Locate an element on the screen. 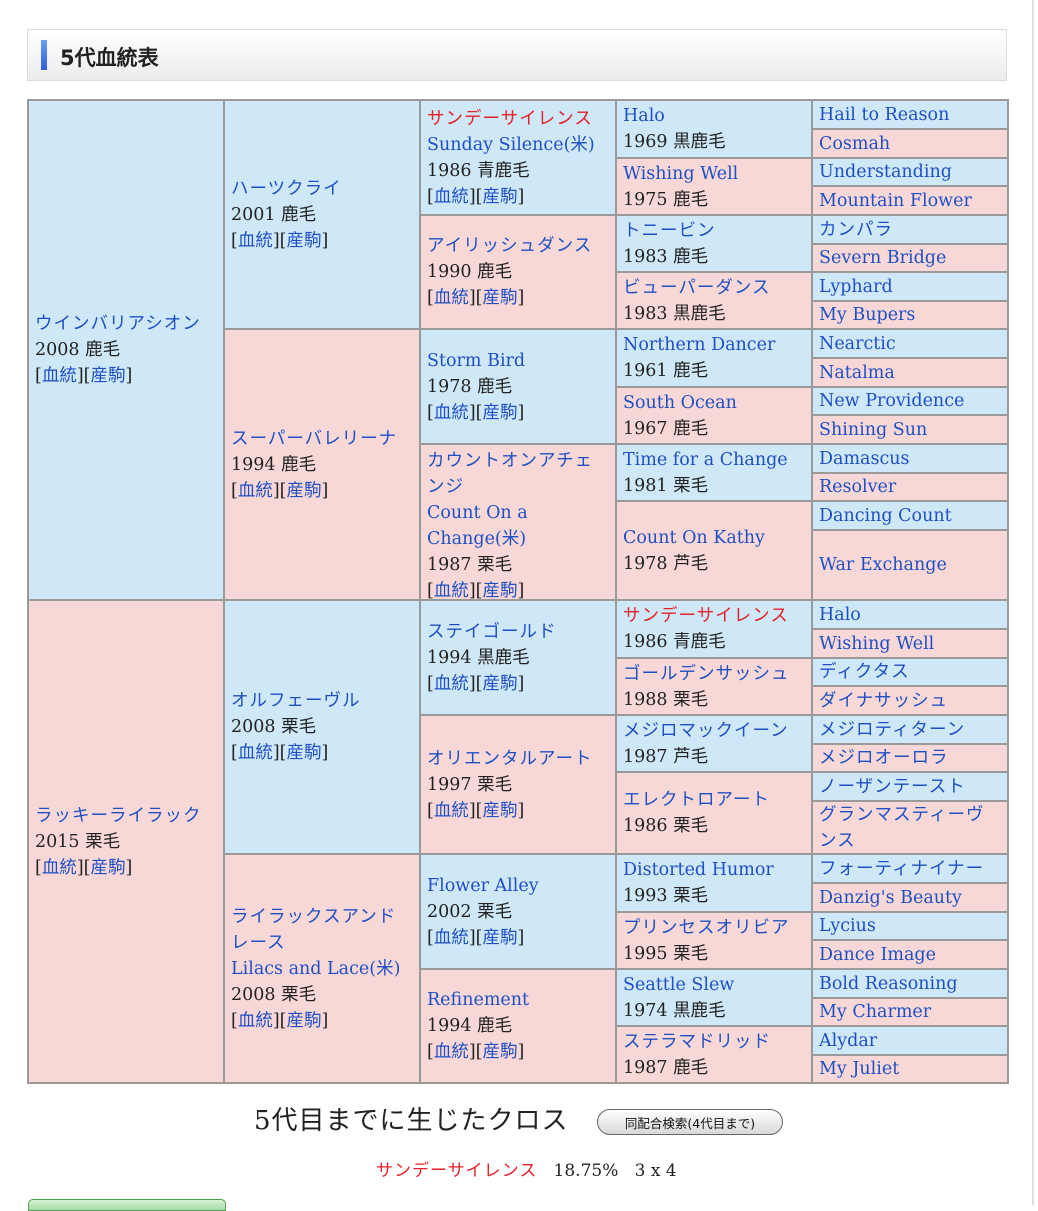  horse-name-link: Seattle Slew is located at coordinates (679, 984).